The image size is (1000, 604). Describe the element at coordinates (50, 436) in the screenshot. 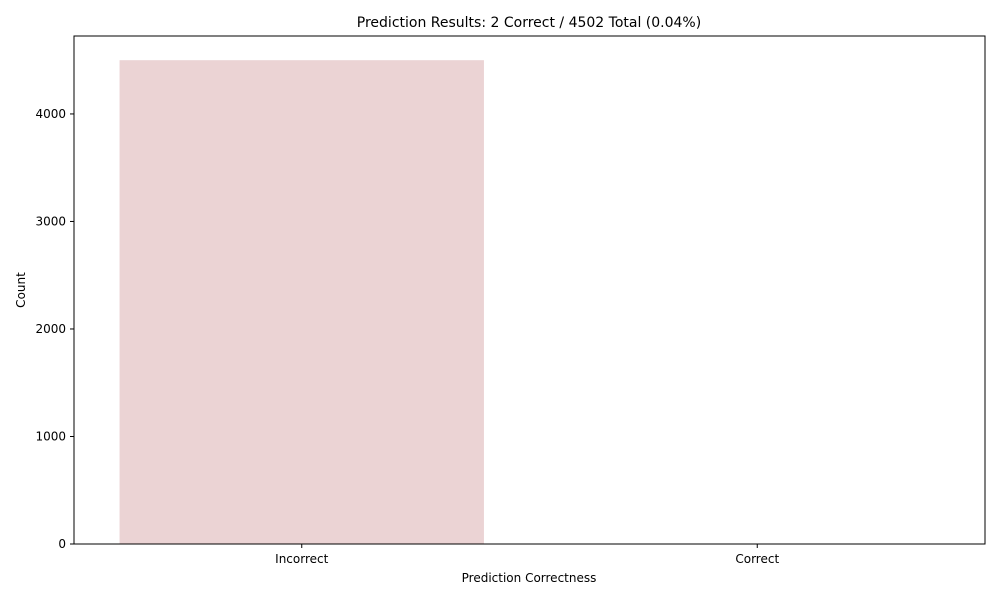

I see `y-tick-label: 1000` at that location.